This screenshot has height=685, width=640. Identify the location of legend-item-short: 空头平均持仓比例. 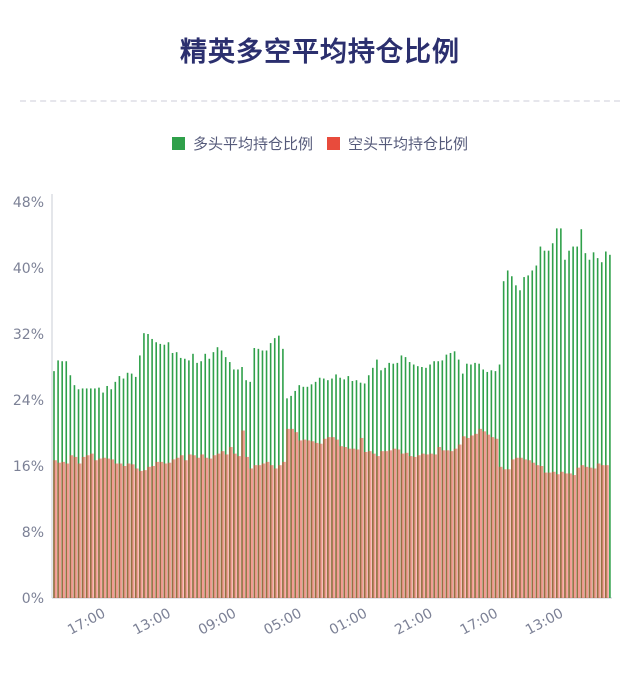
(397, 143).